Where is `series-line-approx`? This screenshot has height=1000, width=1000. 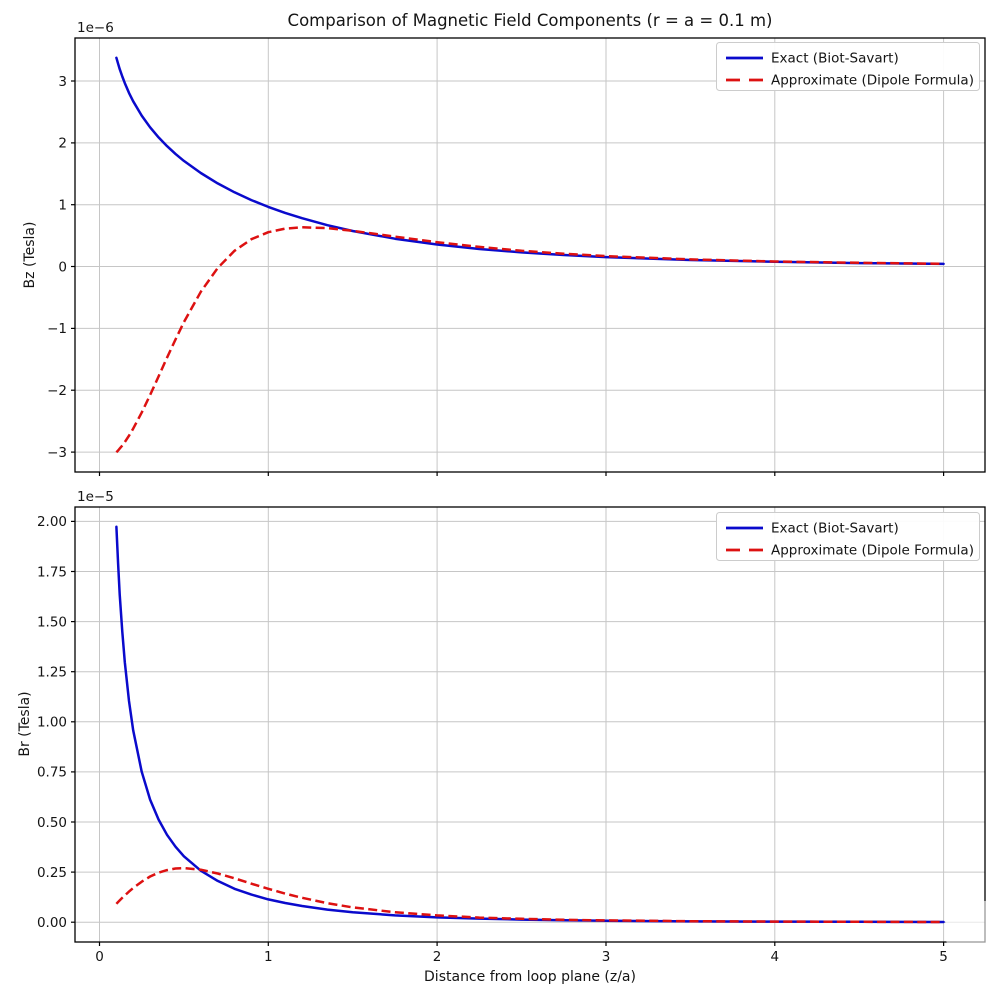 series-line-approx is located at coordinates (529, 895).